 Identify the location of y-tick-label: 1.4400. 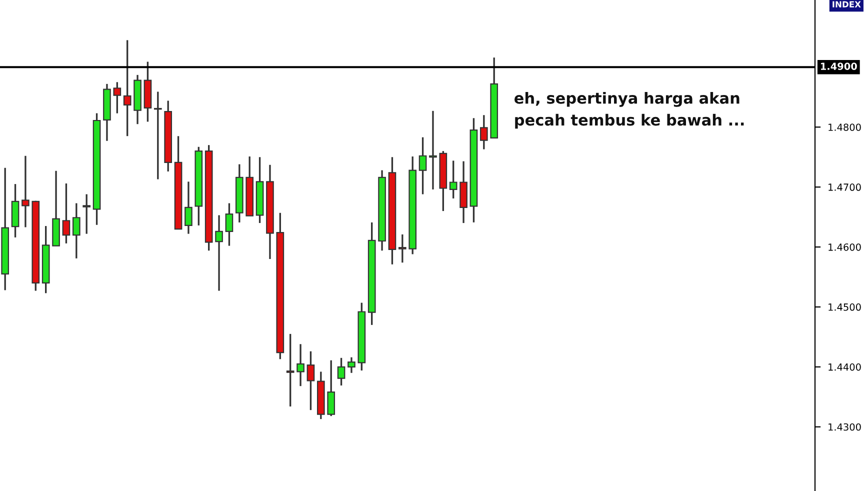
(844, 367).